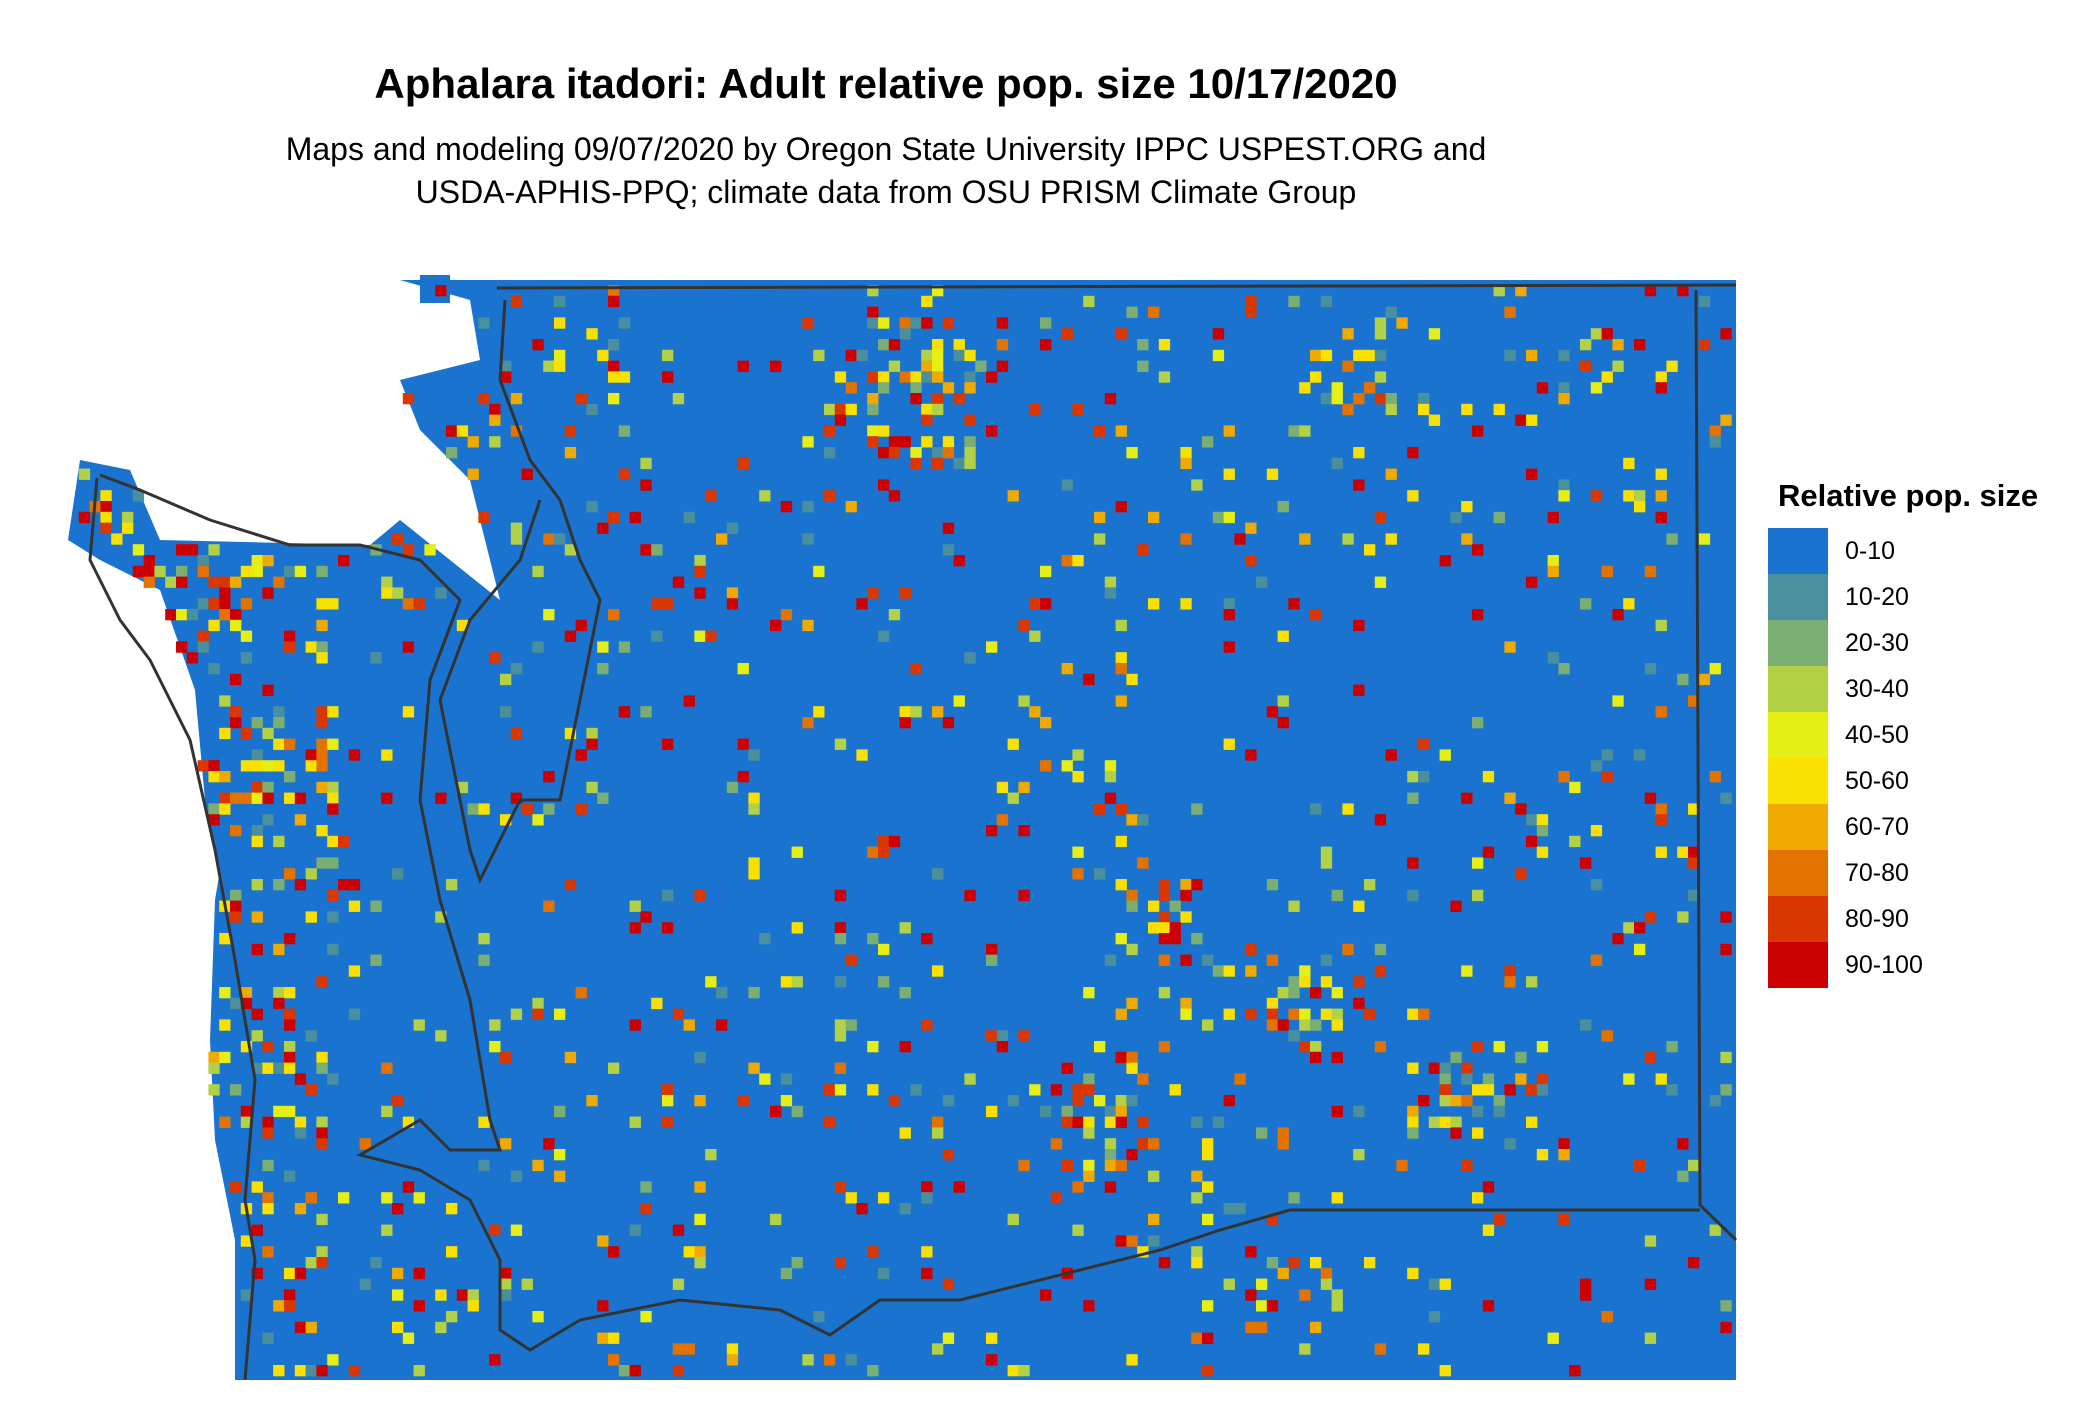  I want to click on legend-item: 20-30, so click(1903, 643).